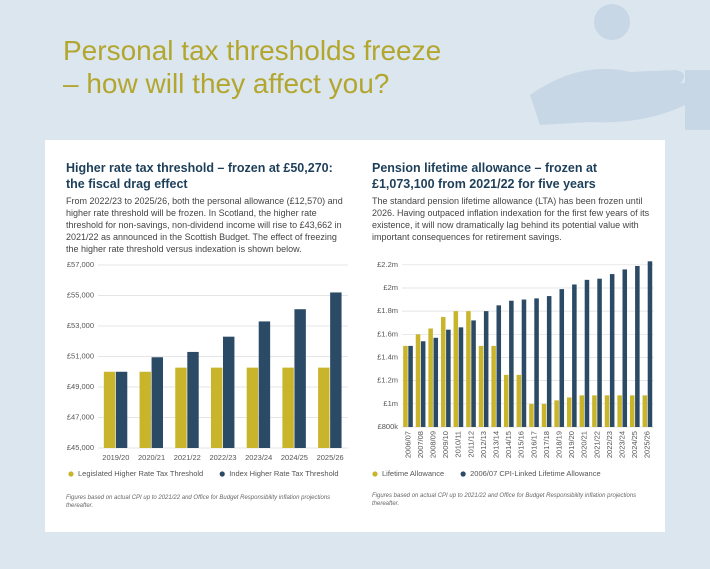 Image resolution: width=710 pixels, height=569 pixels. Describe the element at coordinates (407, 444) in the screenshot. I see `x-tick-label: 2006/07` at that location.